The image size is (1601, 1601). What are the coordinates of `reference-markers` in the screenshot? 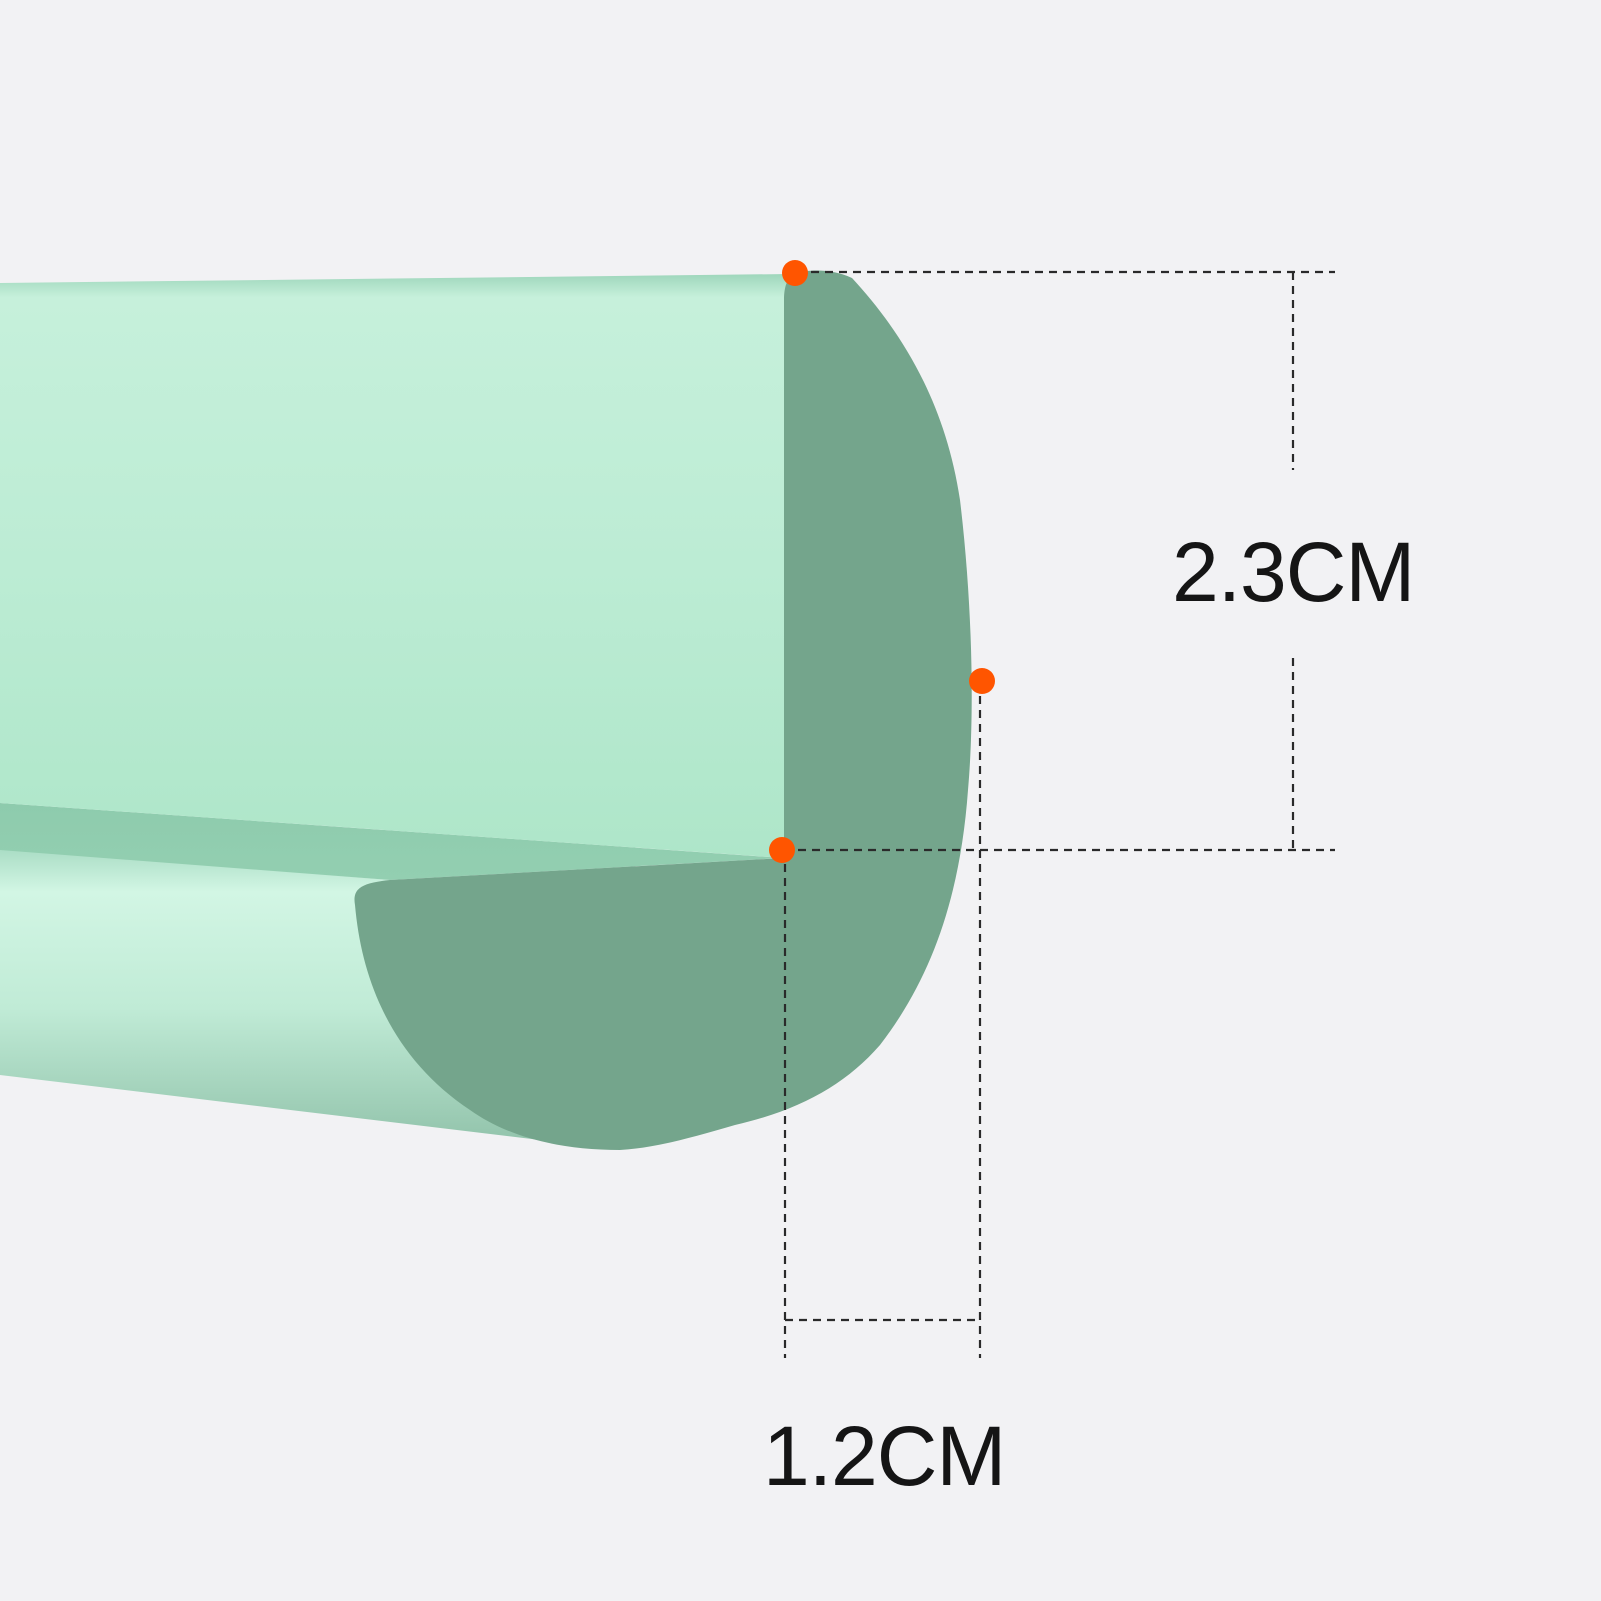 It's located at (882, 561).